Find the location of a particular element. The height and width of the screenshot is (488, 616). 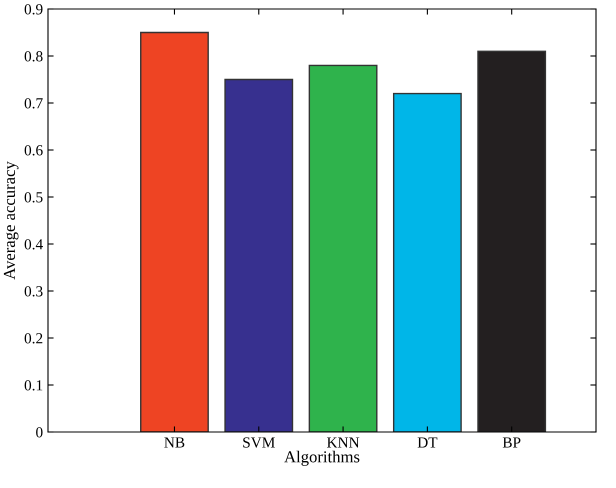

x-tick-label: SVM is located at coordinates (259, 442).